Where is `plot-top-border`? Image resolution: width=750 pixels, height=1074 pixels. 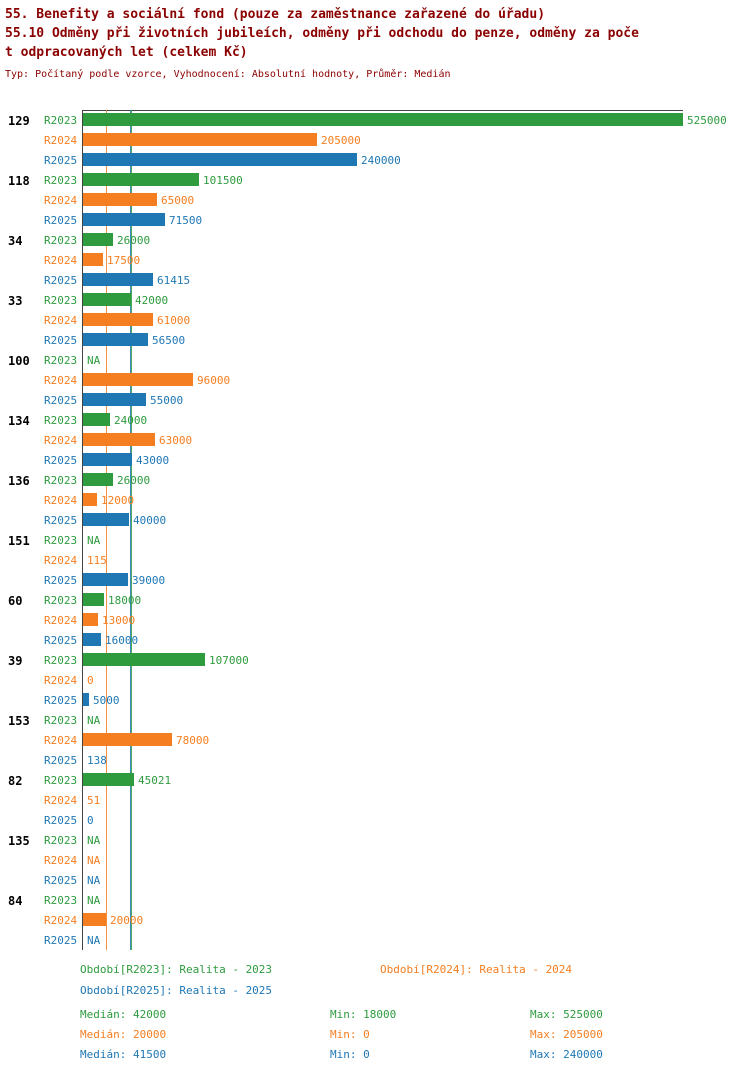 plot-top-border is located at coordinates (382, 110).